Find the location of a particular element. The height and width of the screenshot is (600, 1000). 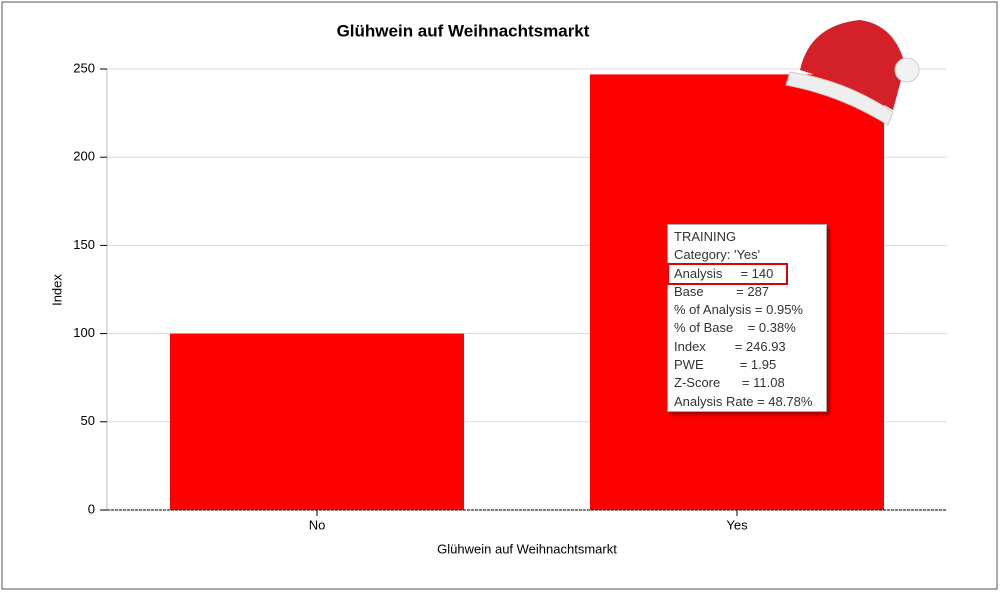

tooltip-line: Analysis Rate = 48.78% is located at coordinates (743, 401).